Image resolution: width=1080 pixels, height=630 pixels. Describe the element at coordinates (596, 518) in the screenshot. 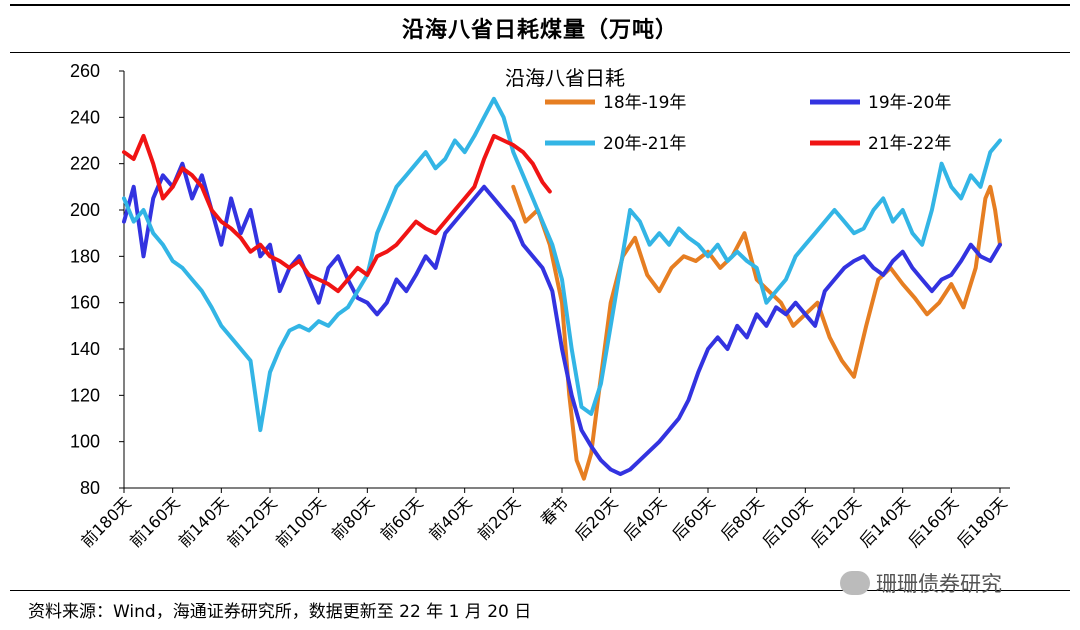

I see `x-tick-label: 后20天` at that location.